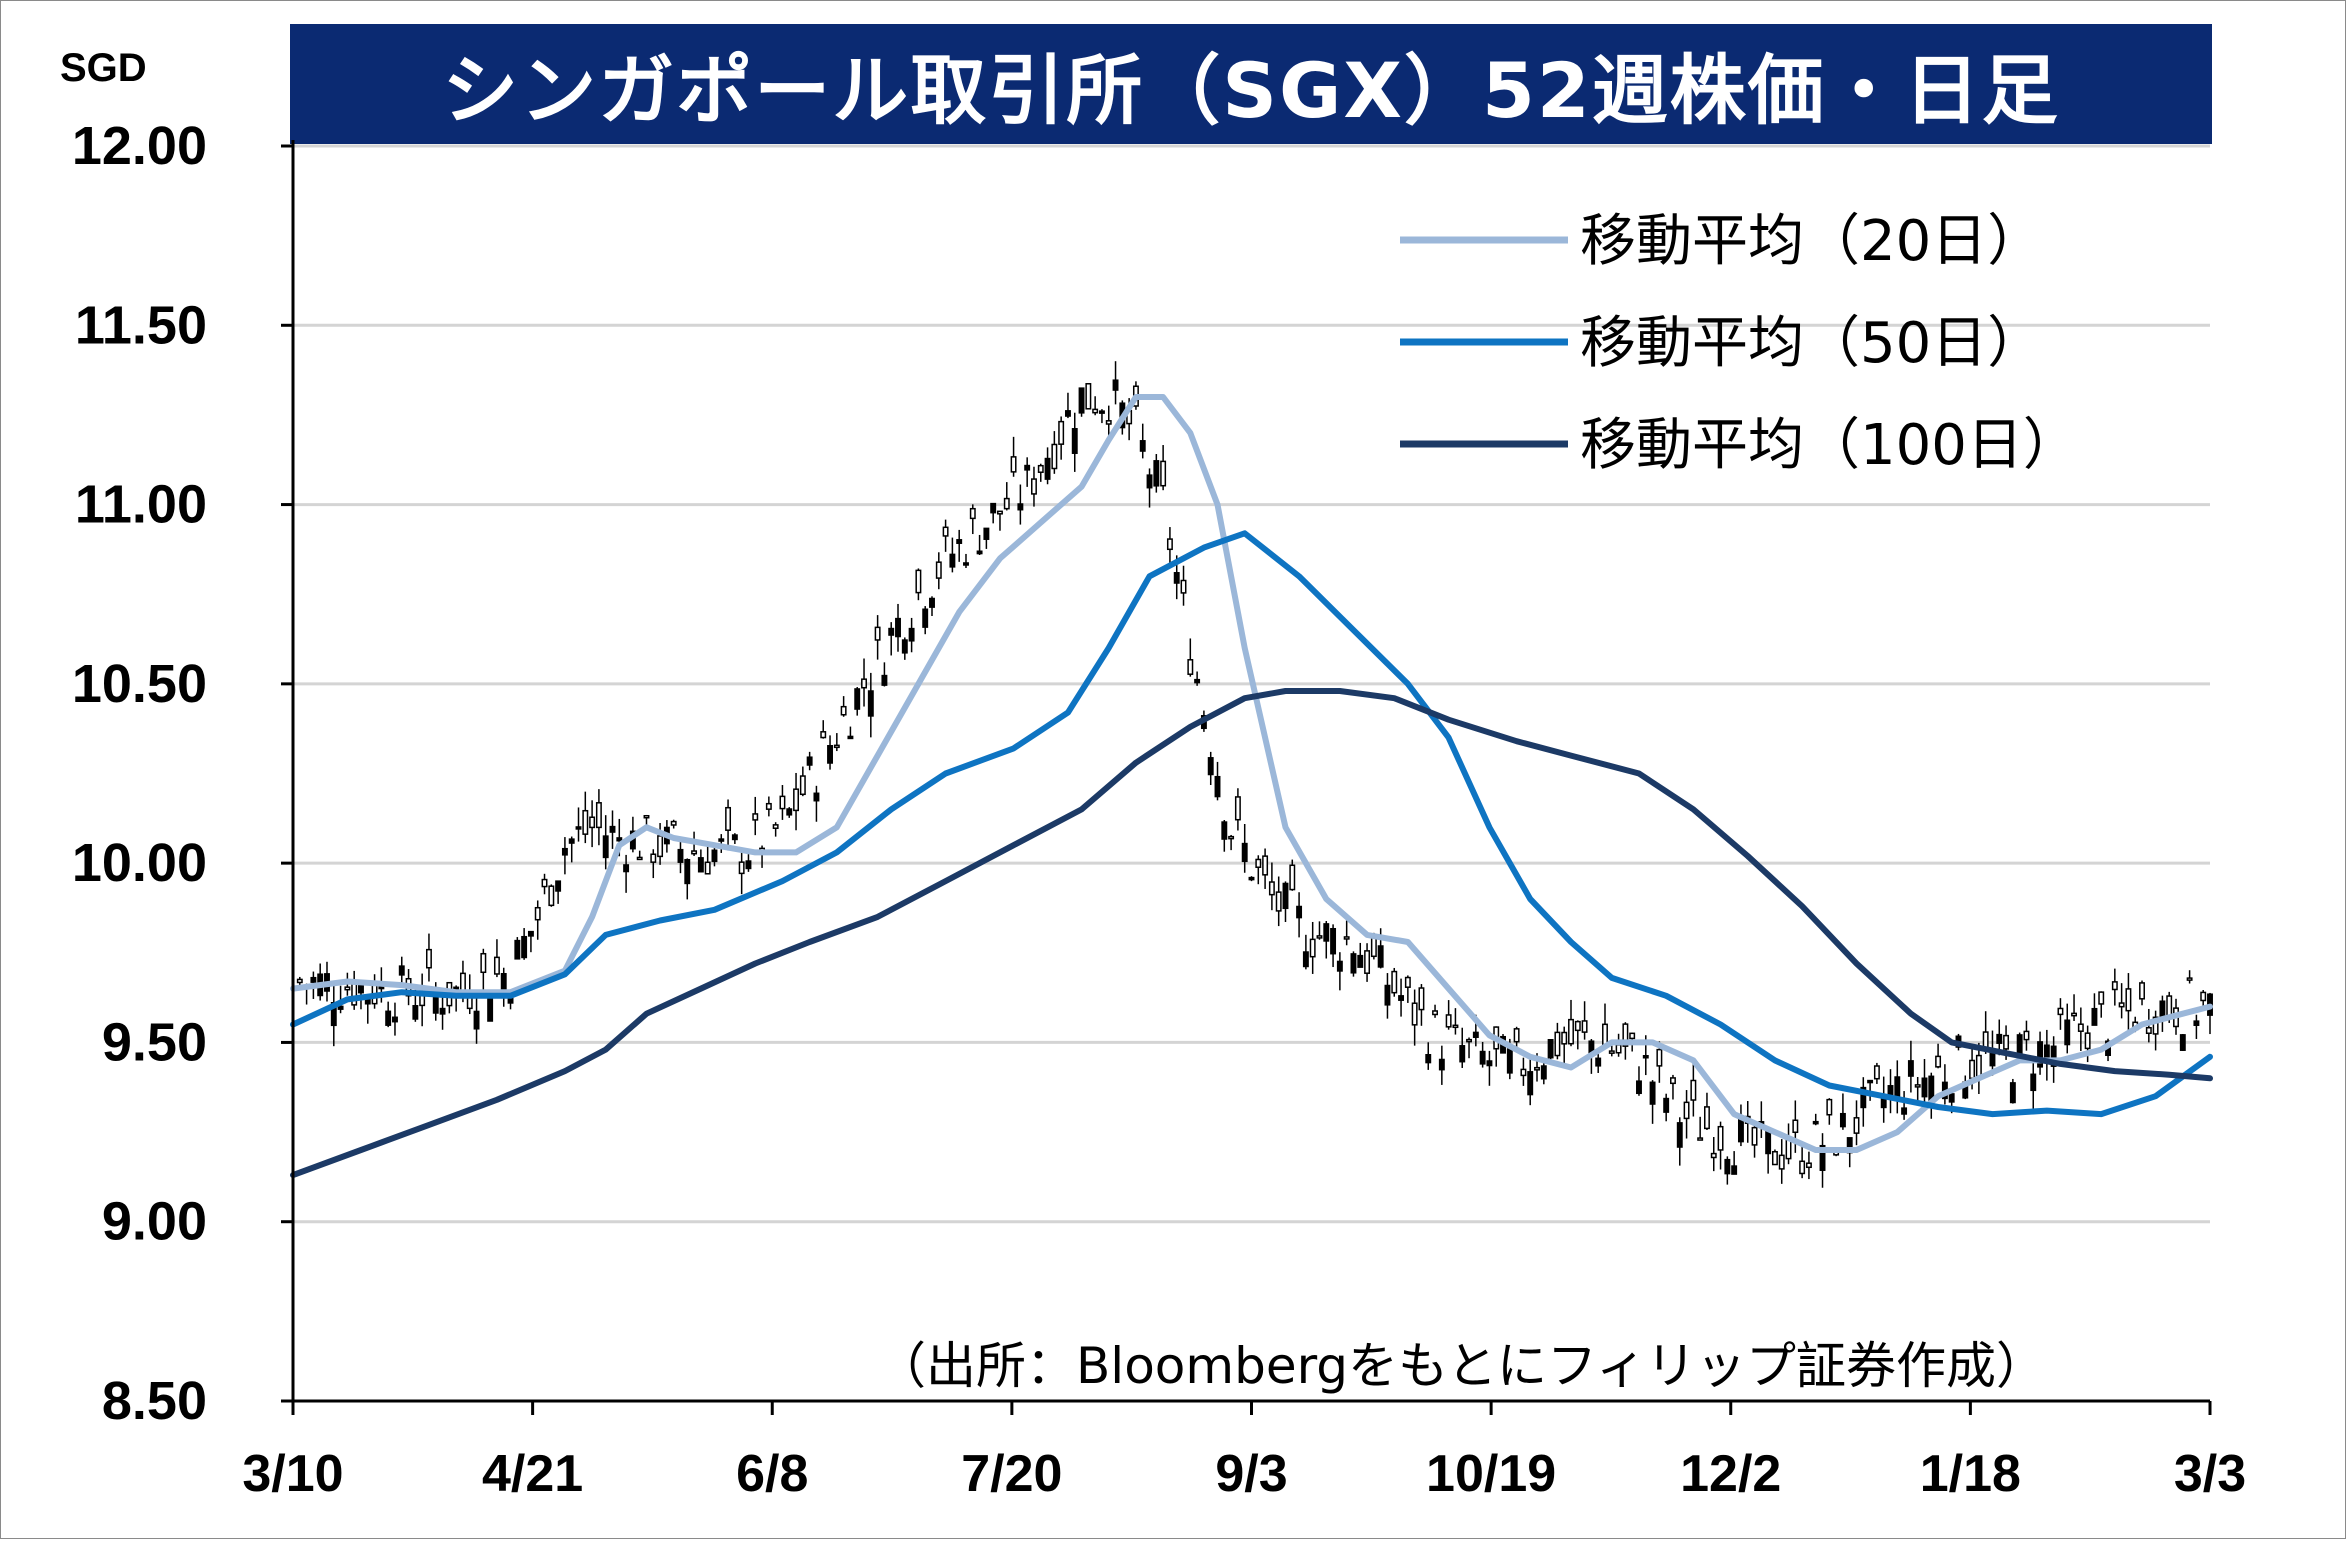 The height and width of the screenshot is (1541, 2348). Describe the element at coordinates (139, 863) in the screenshot. I see `y-tick-label: 10.00` at that location.